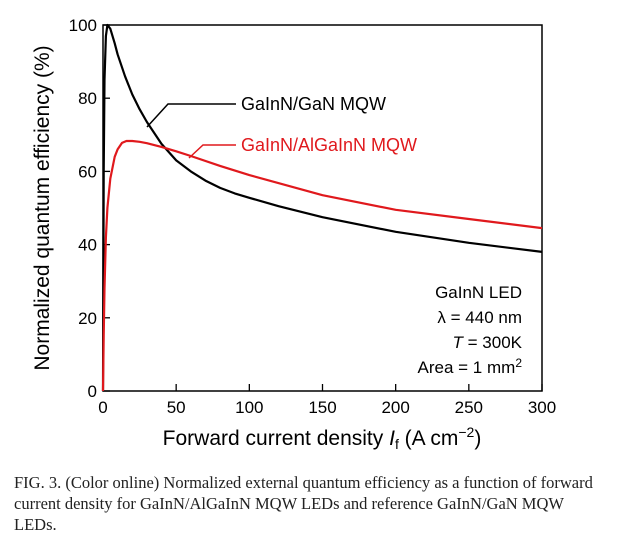 This screenshot has width=617, height=548. Describe the element at coordinates (42, 207) in the screenshot. I see `y-axis-label: Normalized quantum efficiency (%)` at that location.